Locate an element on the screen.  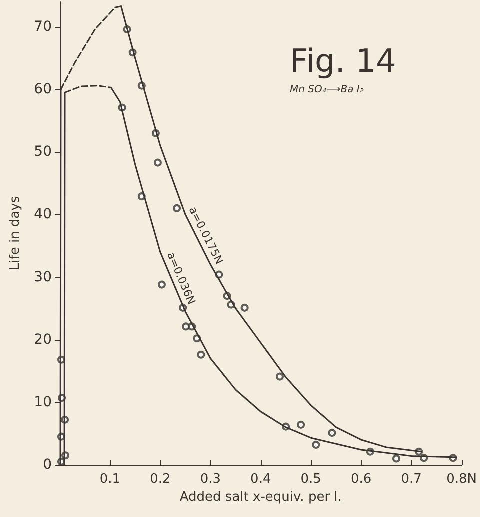
y-tick-label: 40 is located at coordinates (43, 214).